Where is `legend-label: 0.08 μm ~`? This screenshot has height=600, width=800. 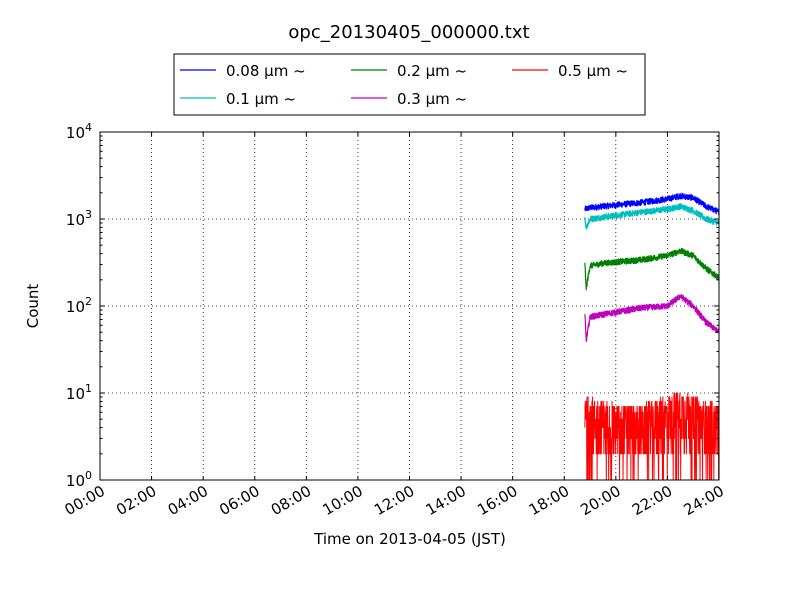
legend-label: 0.08 μm ~ is located at coordinates (266, 71).